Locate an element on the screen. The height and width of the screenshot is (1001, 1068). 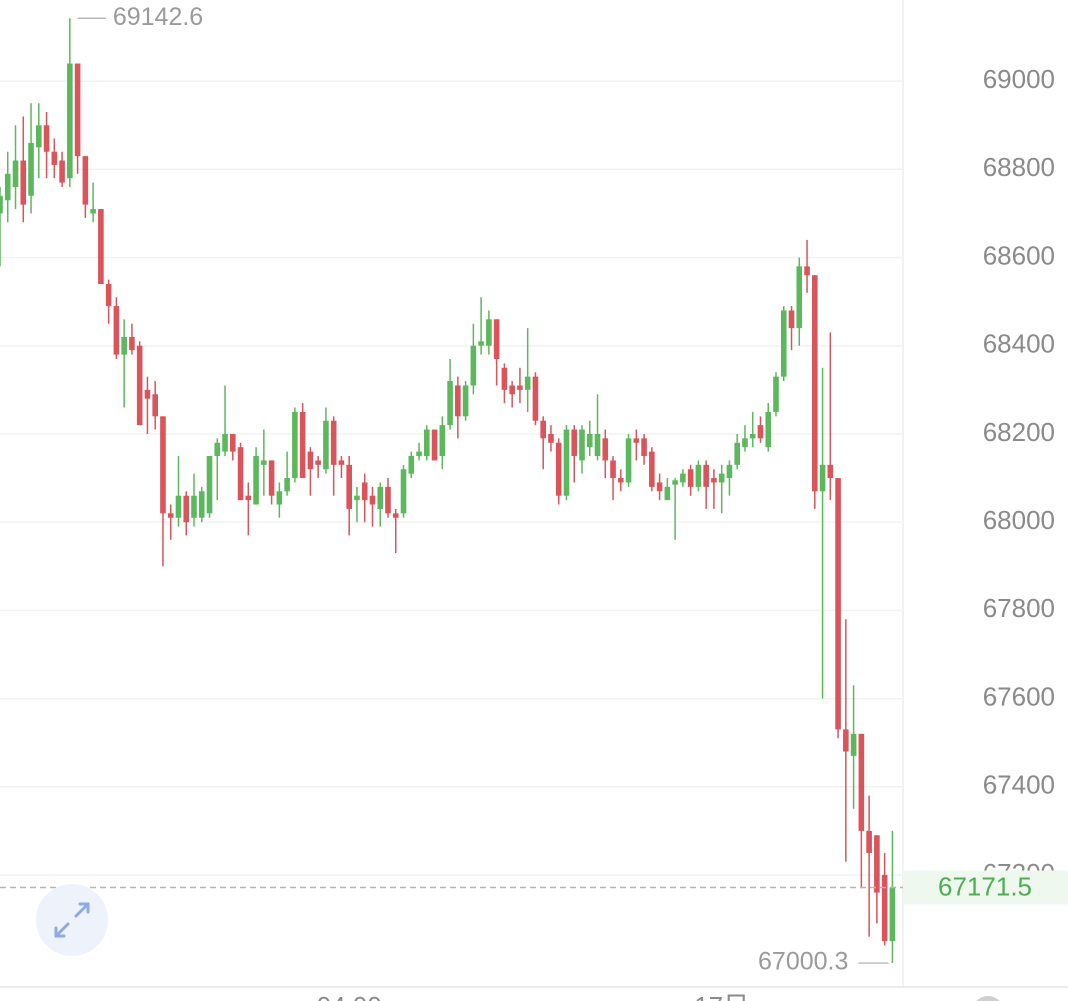
expand-icon is located at coordinates (72, 920).